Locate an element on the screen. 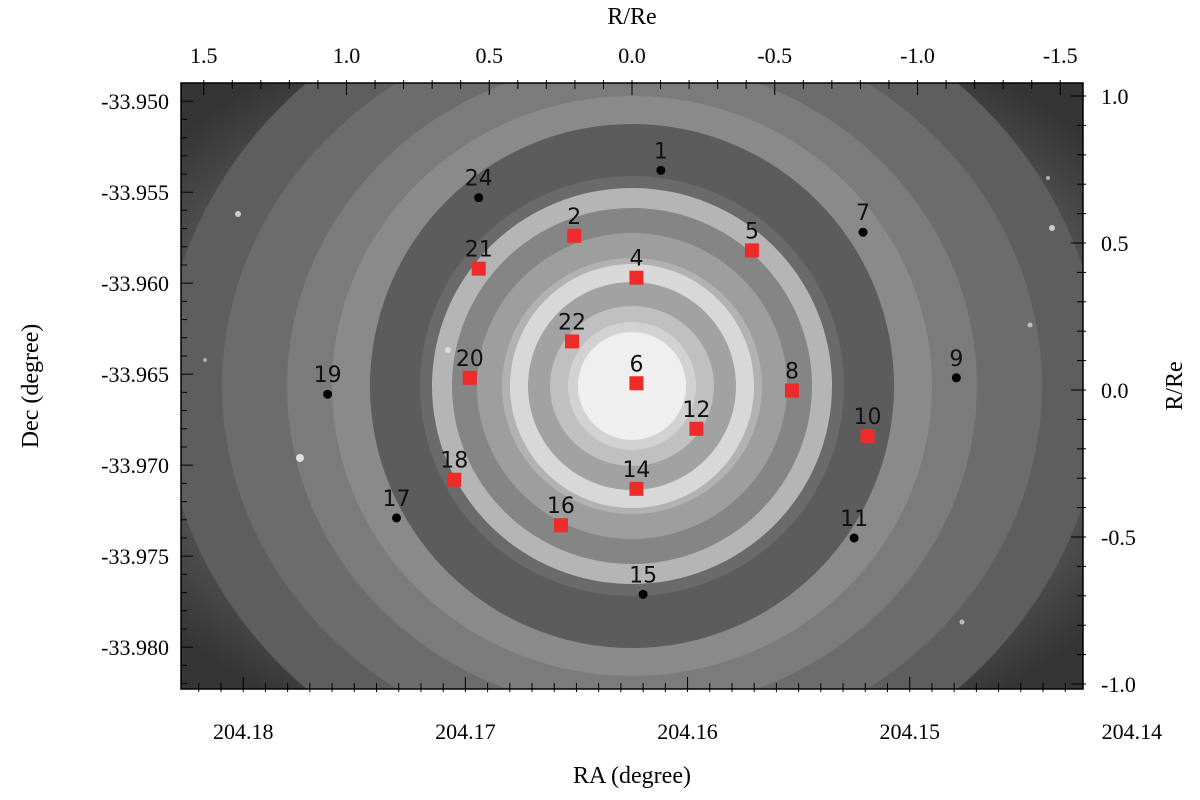  point-label: 24 is located at coordinates (479, 179).